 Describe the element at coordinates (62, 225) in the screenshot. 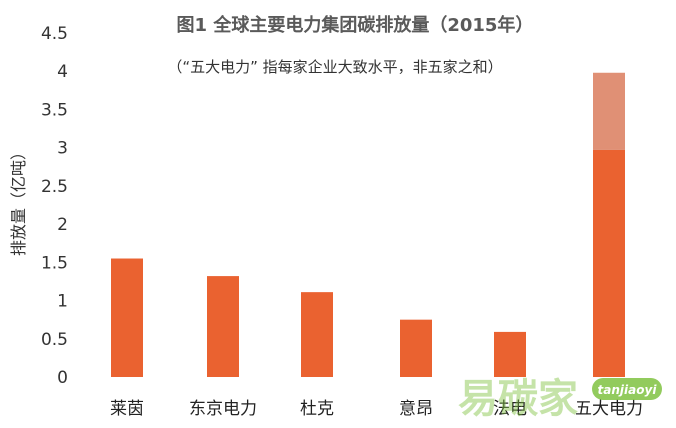

I see `y-tick-label: 2` at that location.